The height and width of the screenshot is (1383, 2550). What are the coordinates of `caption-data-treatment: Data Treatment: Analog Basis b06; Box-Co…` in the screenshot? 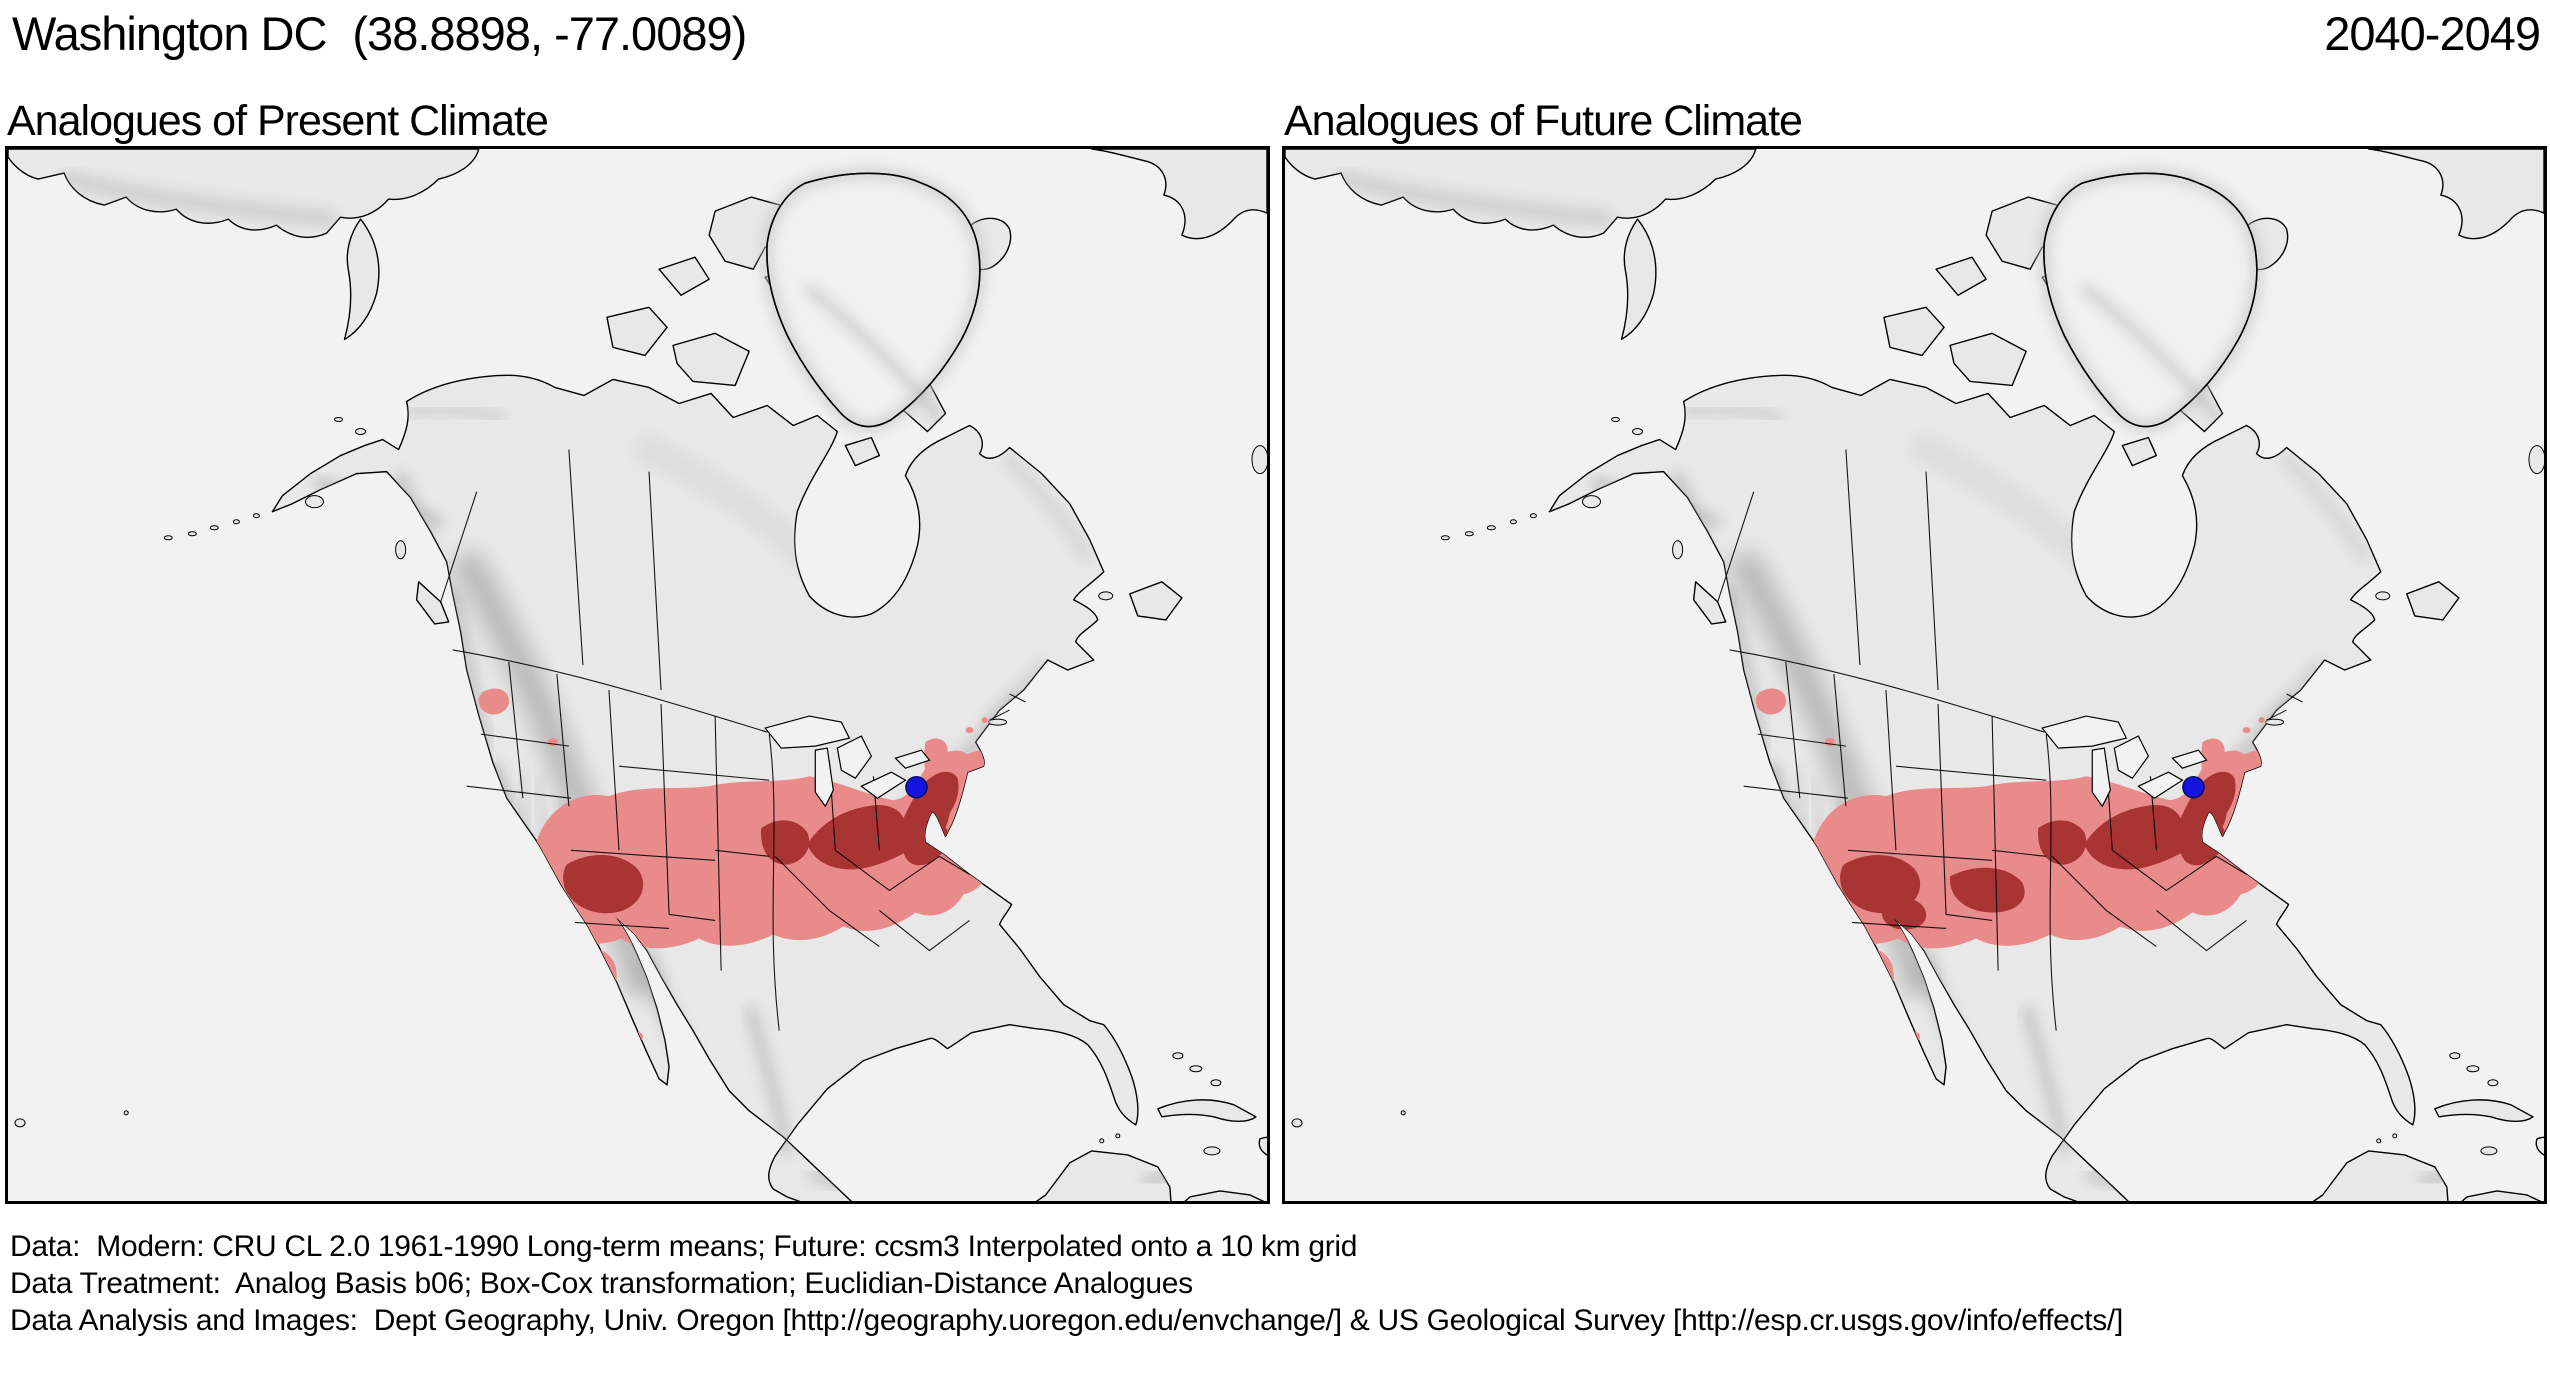 It's located at (601, 1283).